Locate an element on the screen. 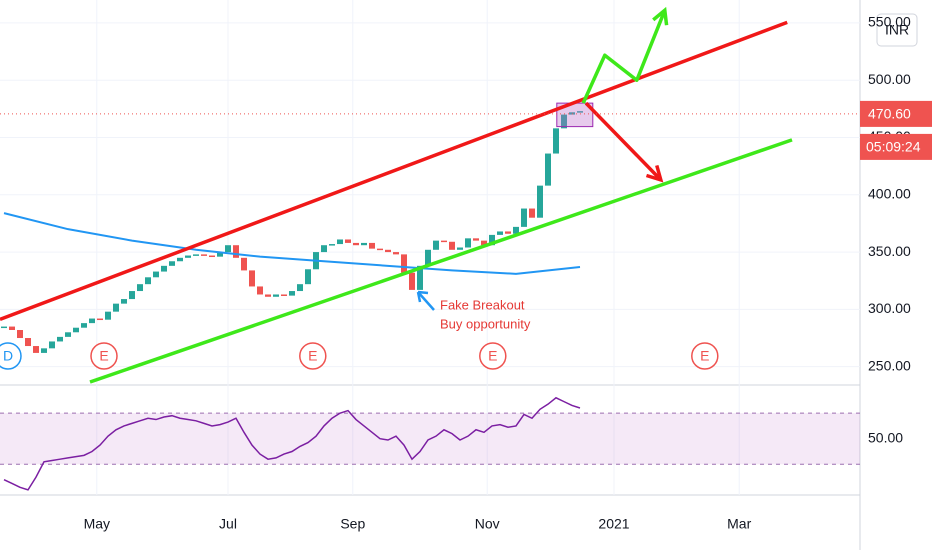 The width and height of the screenshot is (932, 550). annotation: Buy opportunity is located at coordinates (485, 323).